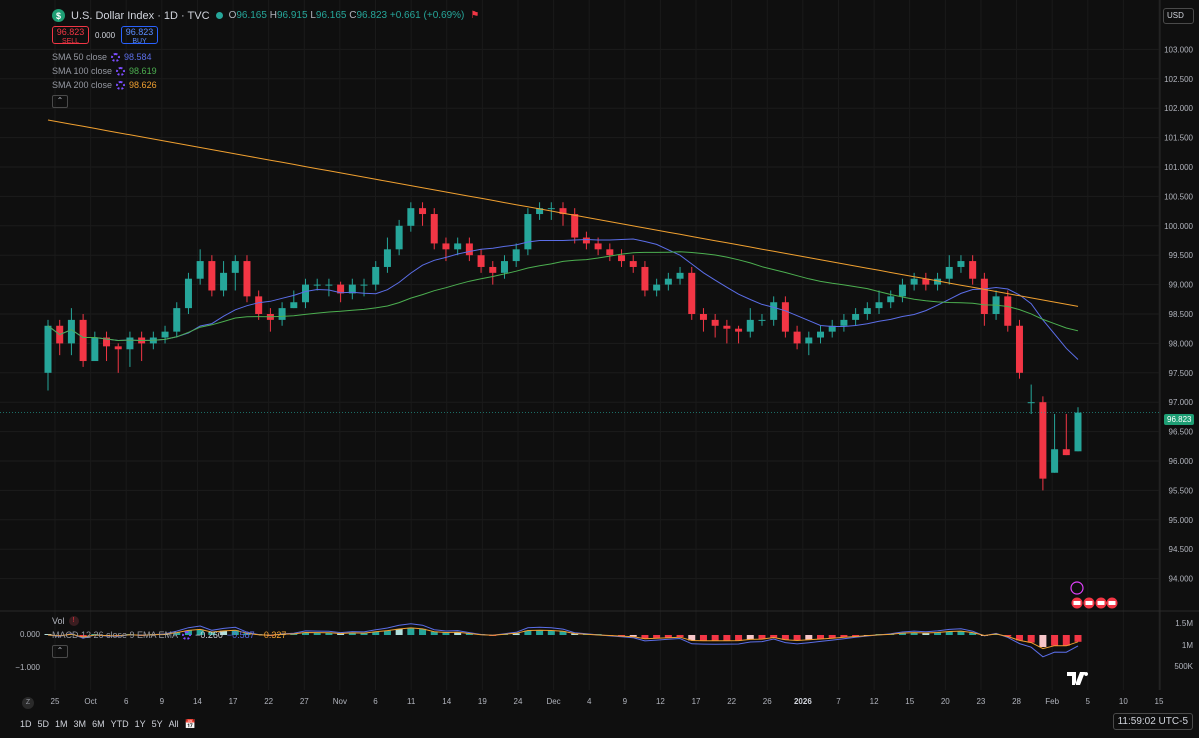 Image resolution: width=1199 pixels, height=738 pixels. What do you see at coordinates (190, 723) in the screenshot?
I see `date-range-icon: 📅` at bounding box center [190, 723].